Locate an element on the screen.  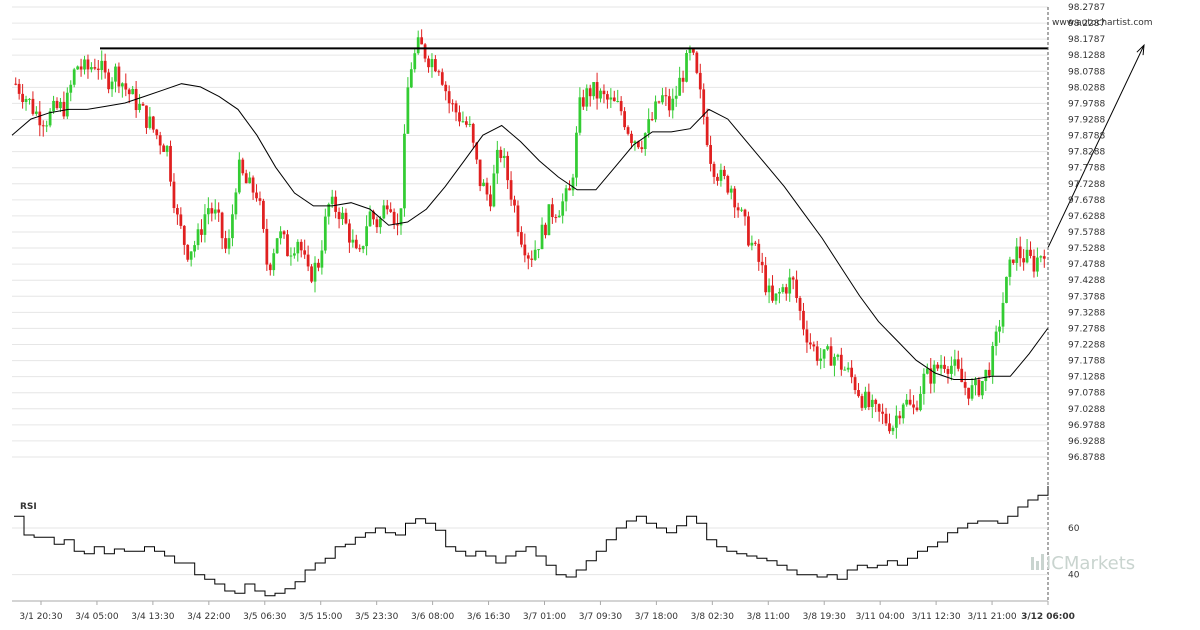
watermark-text: ICMarkets is located at coordinates (1090, 563).